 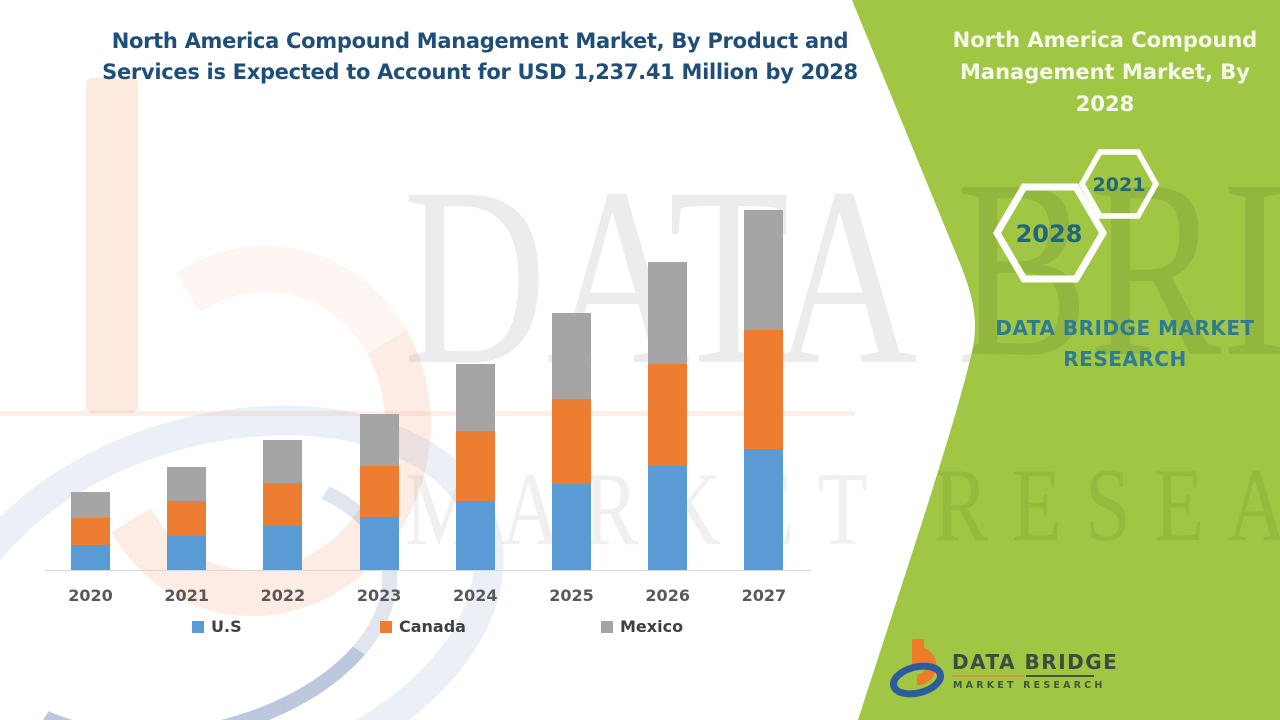 I want to click on hexagon-2021-label: 2021, so click(x=1119, y=185).